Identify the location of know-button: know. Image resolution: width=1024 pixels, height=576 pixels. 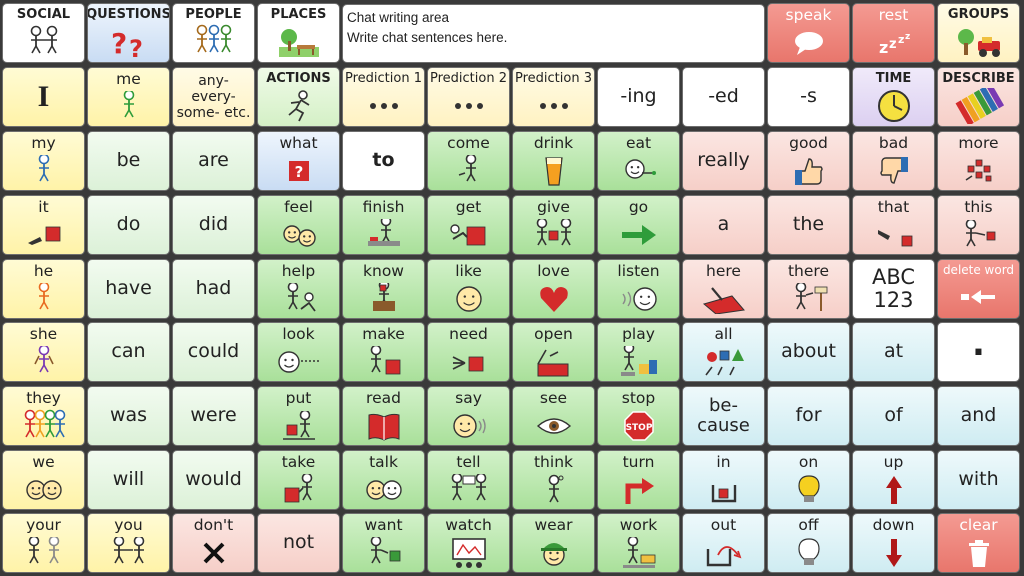
(383, 289).